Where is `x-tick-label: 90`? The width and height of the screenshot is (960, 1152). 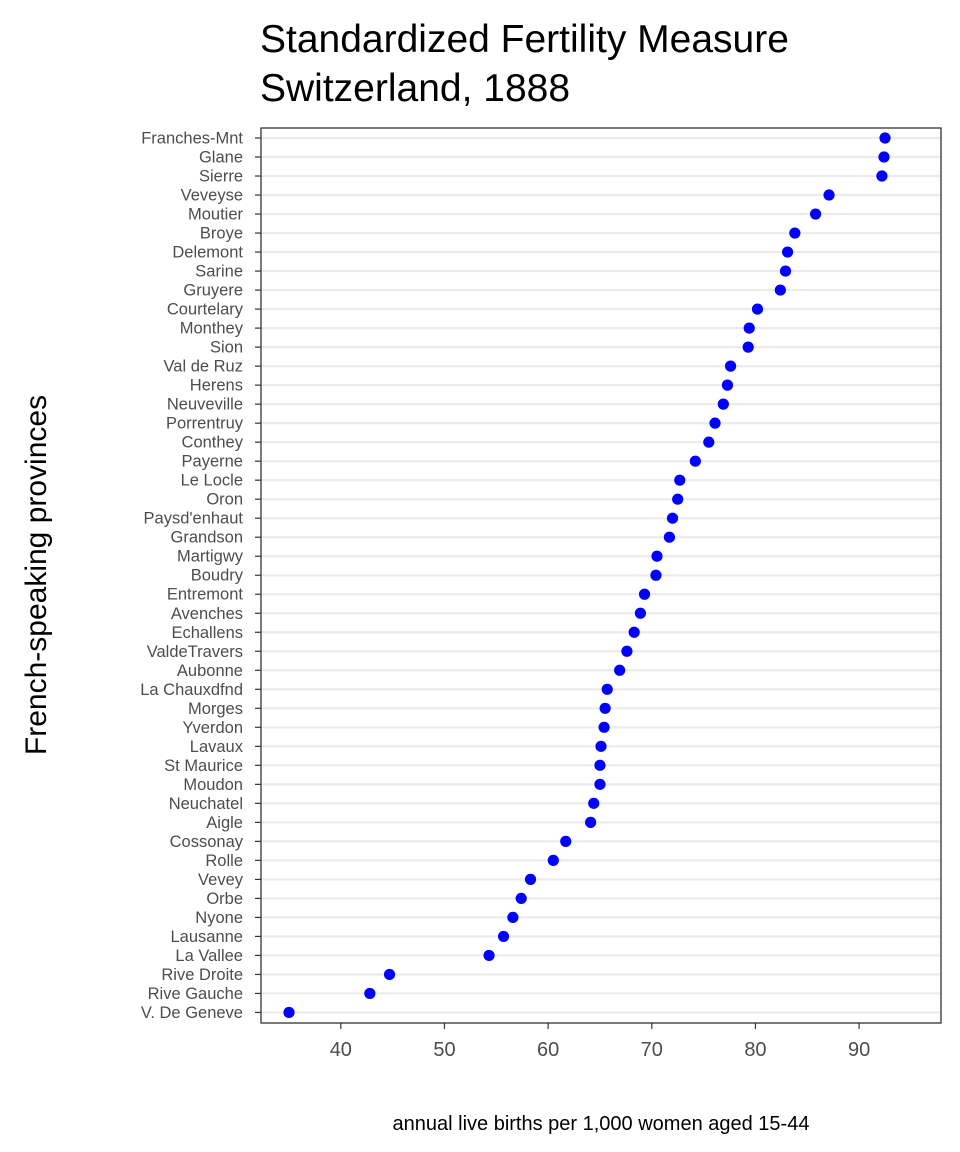 x-tick-label: 90 is located at coordinates (859, 1050).